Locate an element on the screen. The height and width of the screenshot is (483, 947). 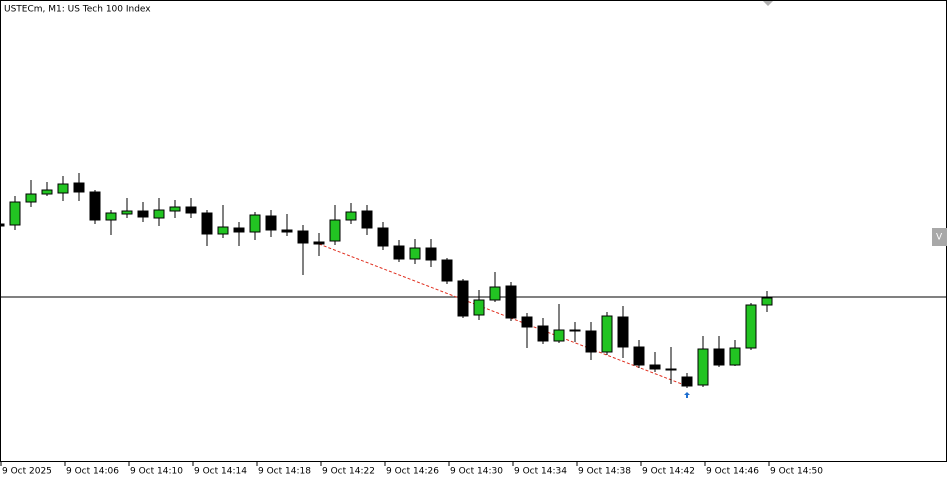
shift-marker is located at coordinates (768, 3).